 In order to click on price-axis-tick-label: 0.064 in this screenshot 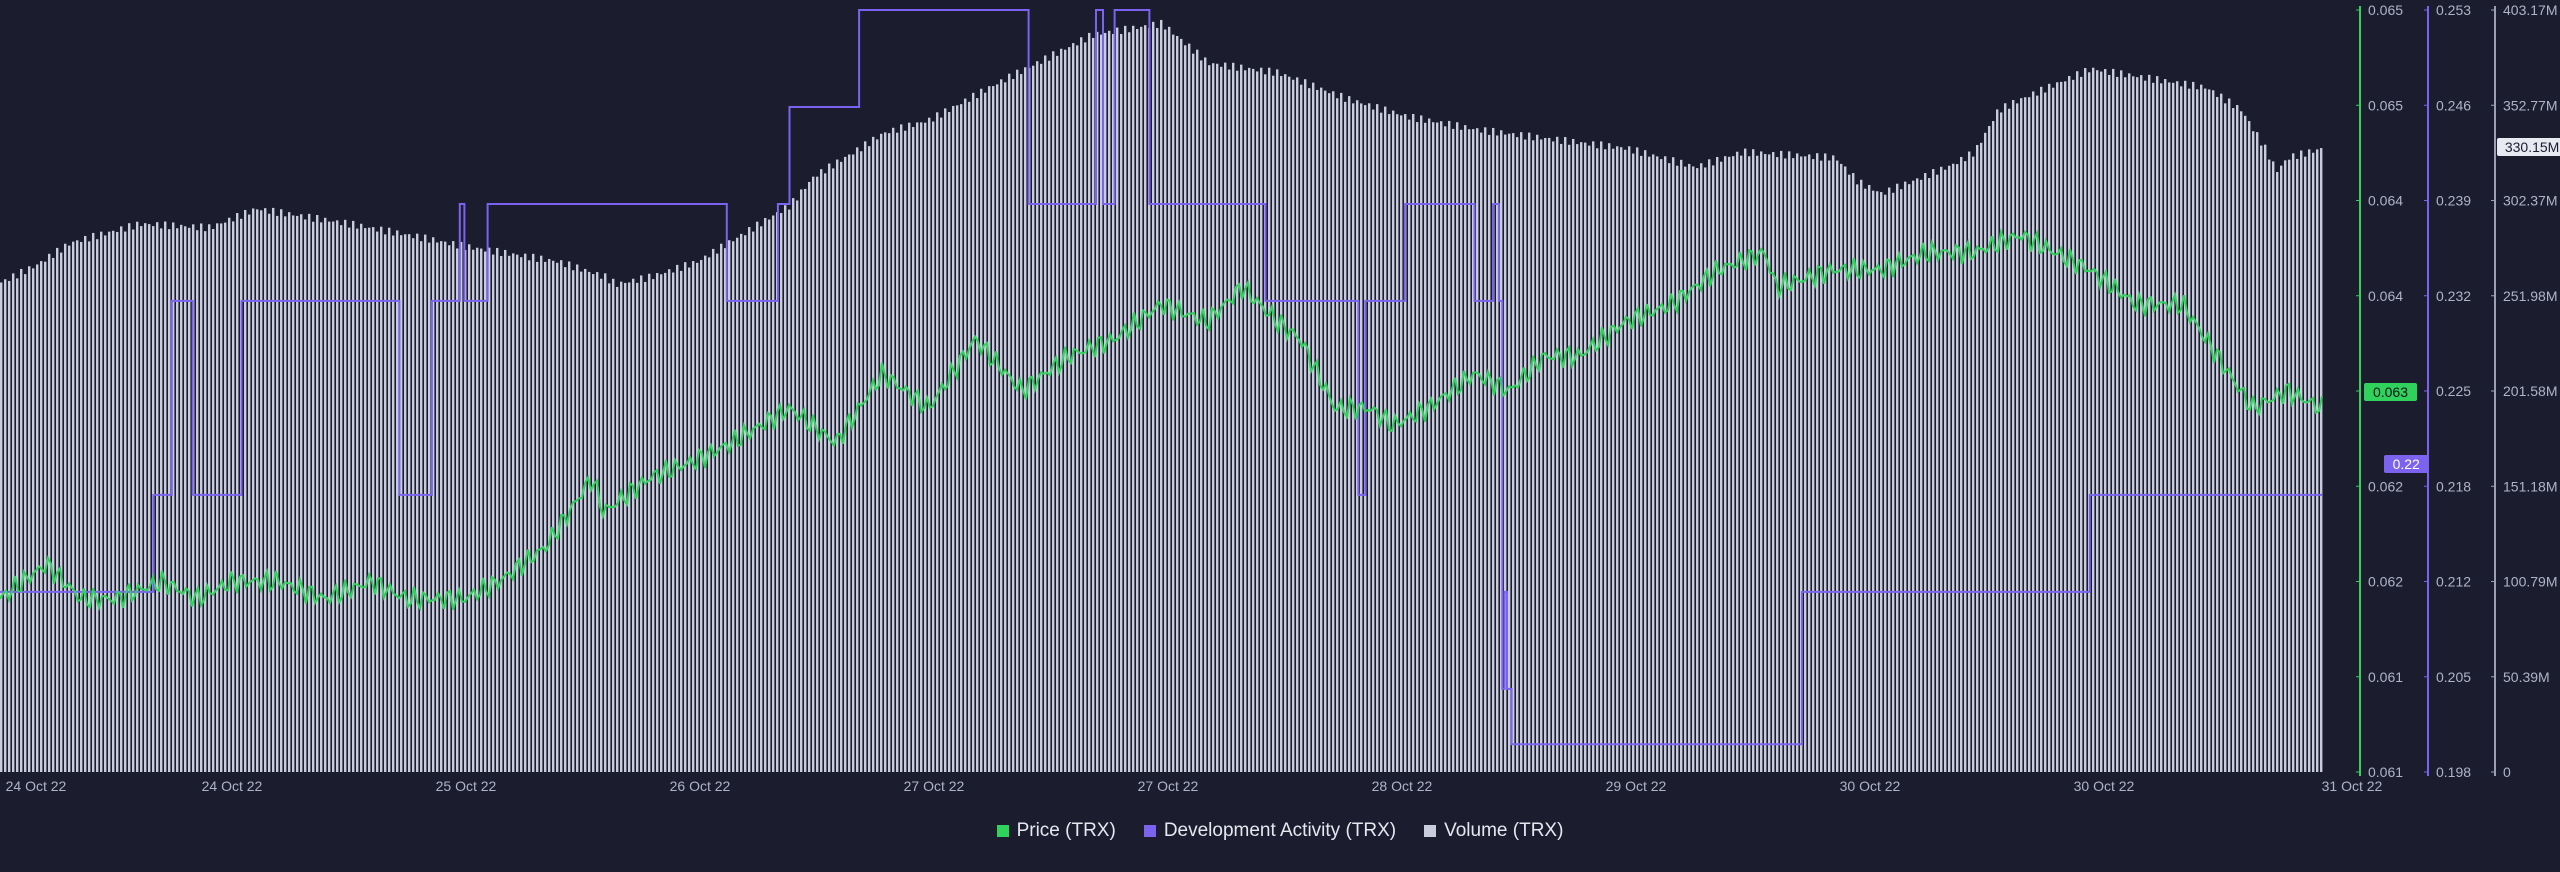, I will do `click(2385, 201)`.